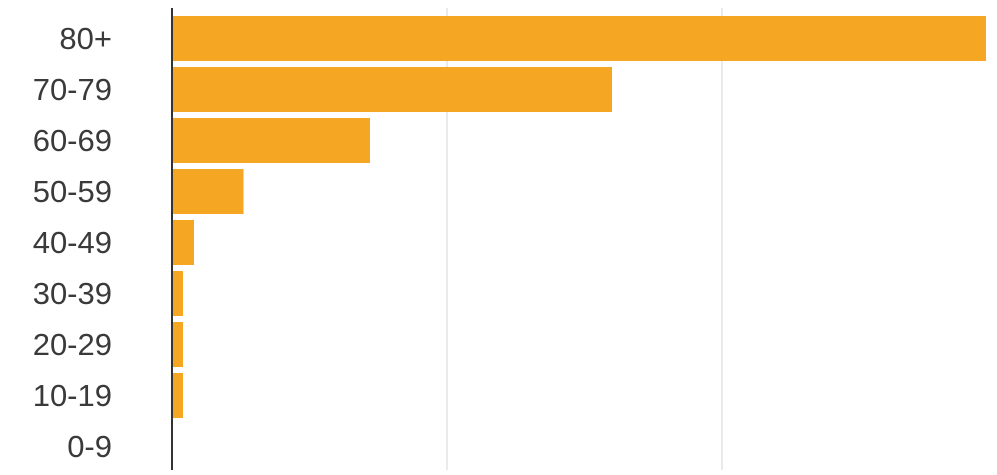 Image resolution: width=997 pixels, height=475 pixels. I want to click on category-label: 10-19, so click(72, 395).